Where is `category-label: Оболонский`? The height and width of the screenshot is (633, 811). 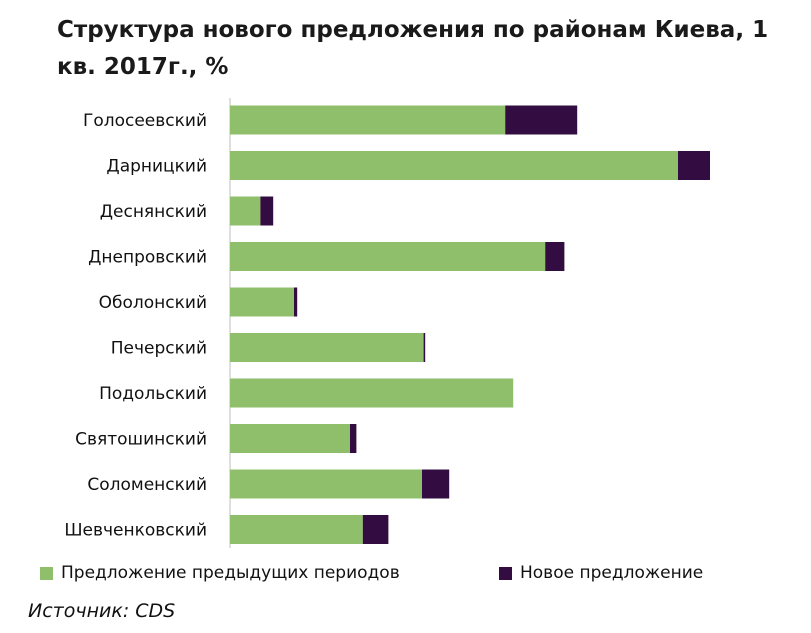 category-label: Оболонский is located at coordinates (153, 303).